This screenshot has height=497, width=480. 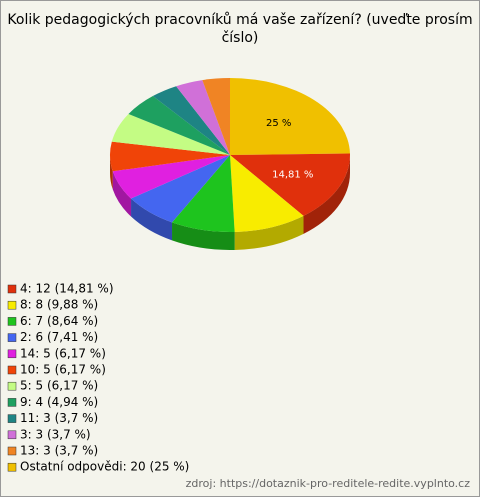 What do you see at coordinates (59, 337) in the screenshot?
I see `legend-label: 2: 6 (7,41 %)` at bounding box center [59, 337].